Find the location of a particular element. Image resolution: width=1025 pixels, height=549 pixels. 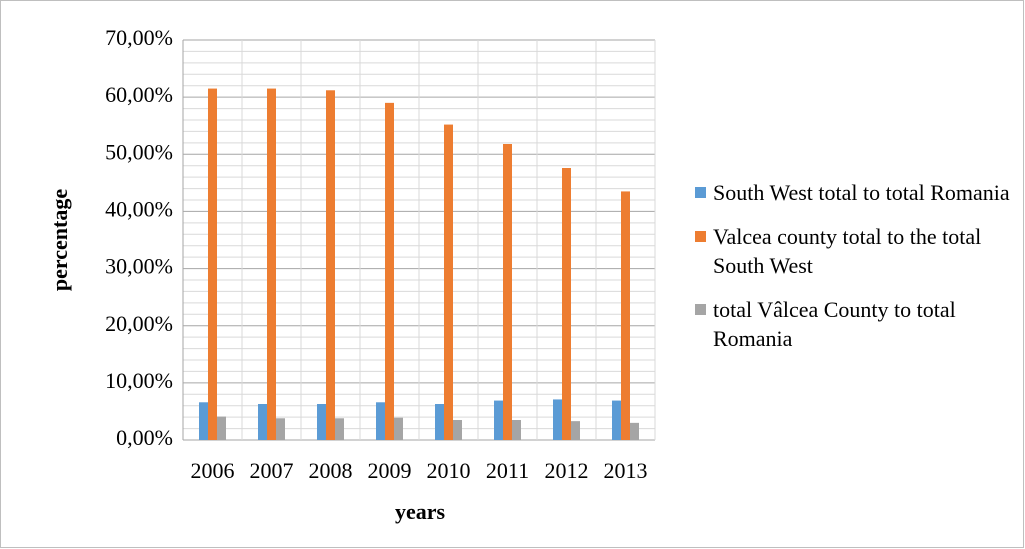

x-tick-label: 2007 is located at coordinates (272, 470).